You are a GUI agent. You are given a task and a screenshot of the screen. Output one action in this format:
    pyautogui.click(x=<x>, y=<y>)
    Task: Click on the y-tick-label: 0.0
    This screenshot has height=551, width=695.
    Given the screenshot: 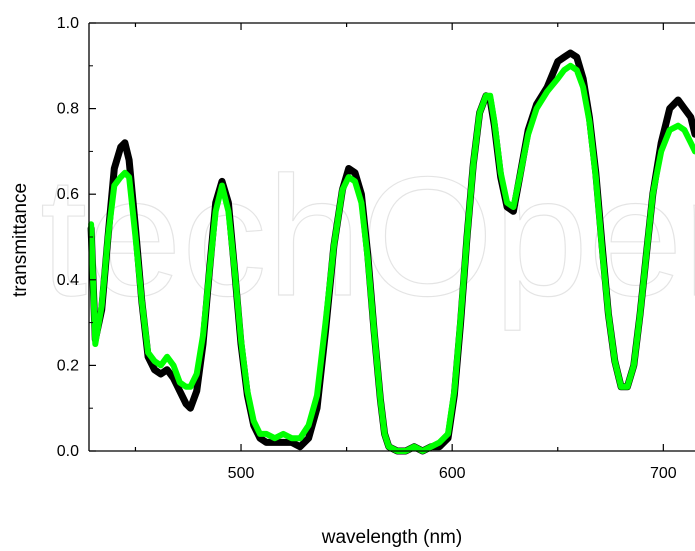 What is the action you would take?
    pyautogui.click(x=68, y=451)
    